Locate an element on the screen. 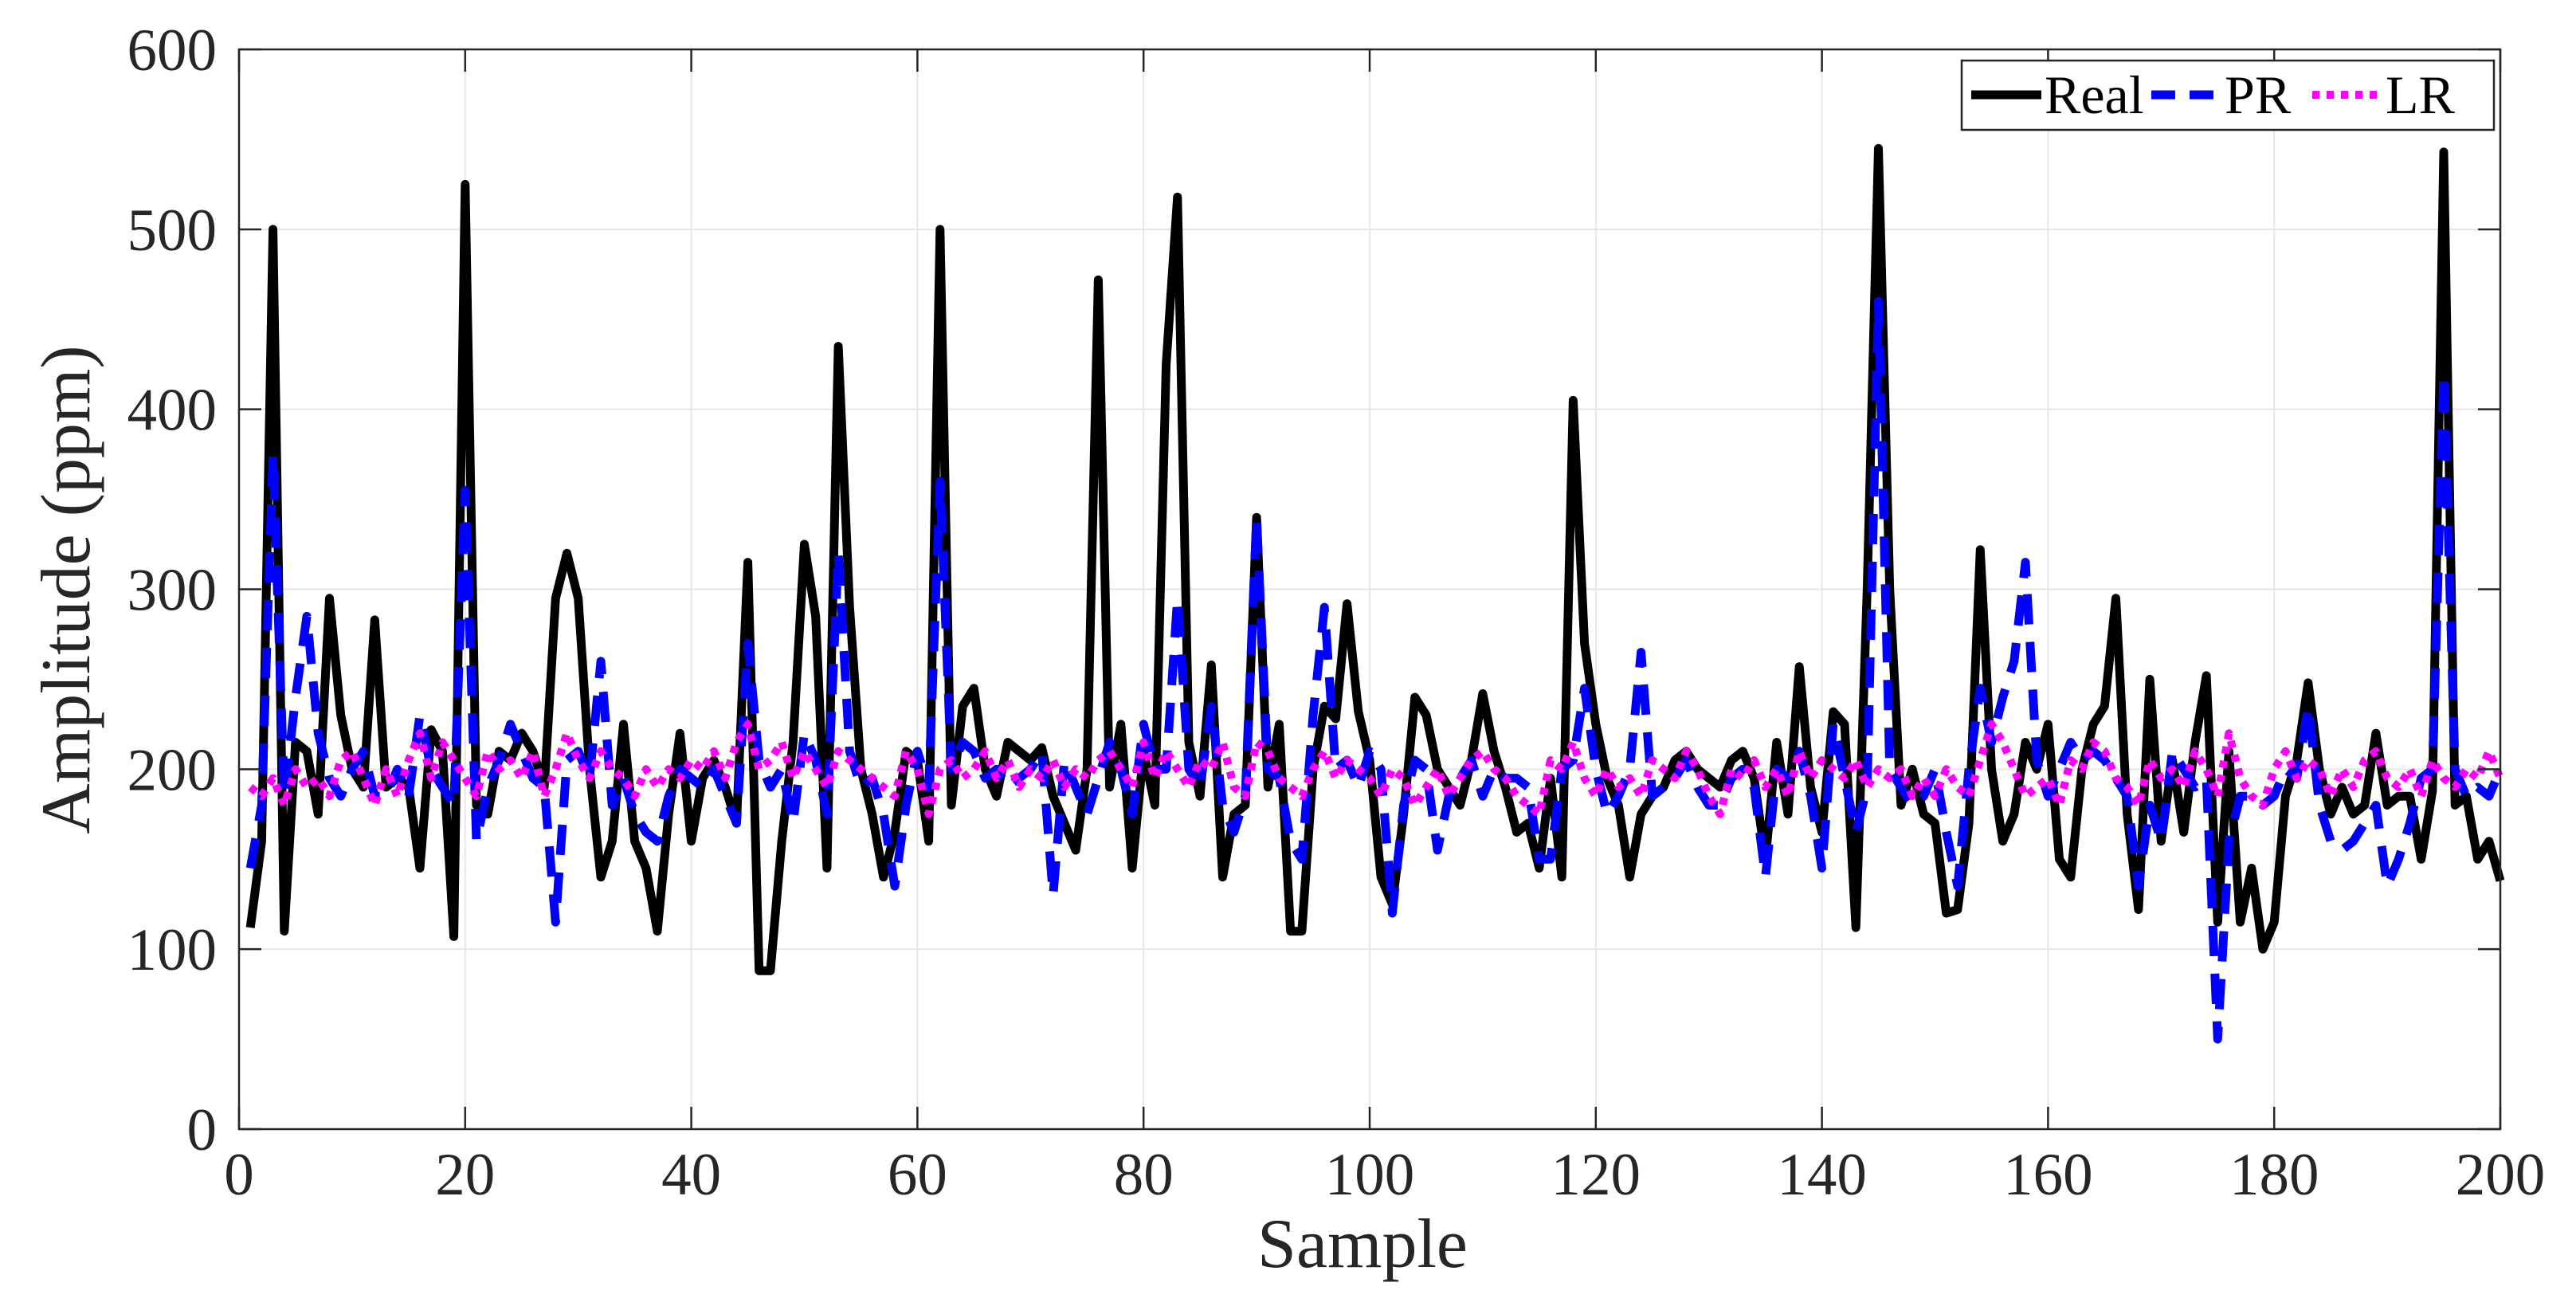  x-tick-label: 200 is located at coordinates (2501, 1175).